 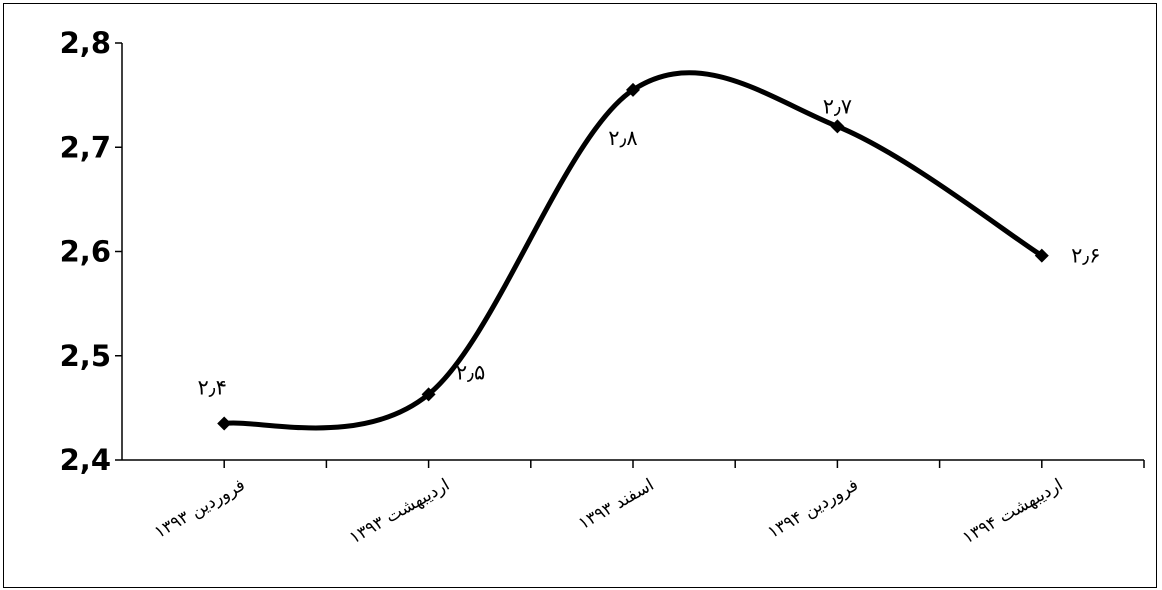 What do you see at coordinates (622, 138) in the screenshot?
I see `data-label: ۲٫۸` at bounding box center [622, 138].